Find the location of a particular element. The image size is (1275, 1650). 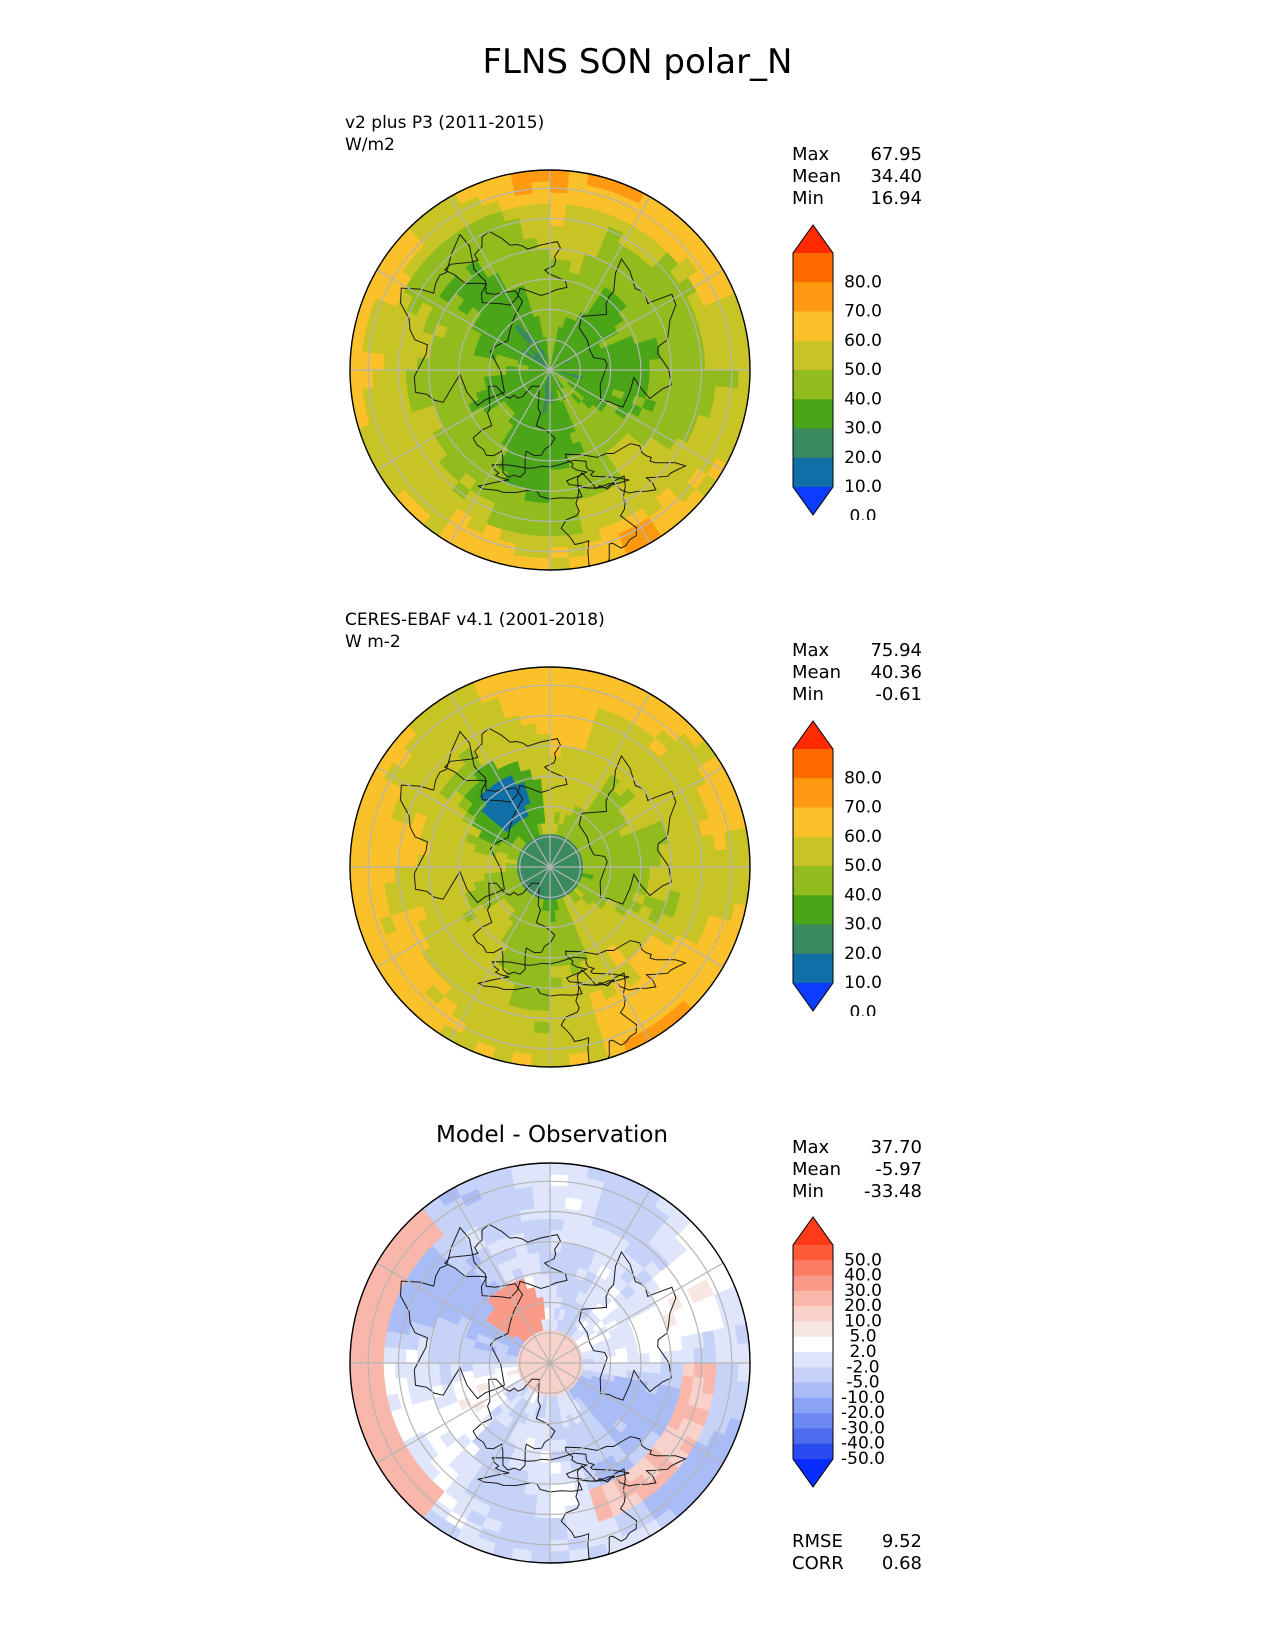

stat-max: Max 75.94 is located at coordinates (857, 650).